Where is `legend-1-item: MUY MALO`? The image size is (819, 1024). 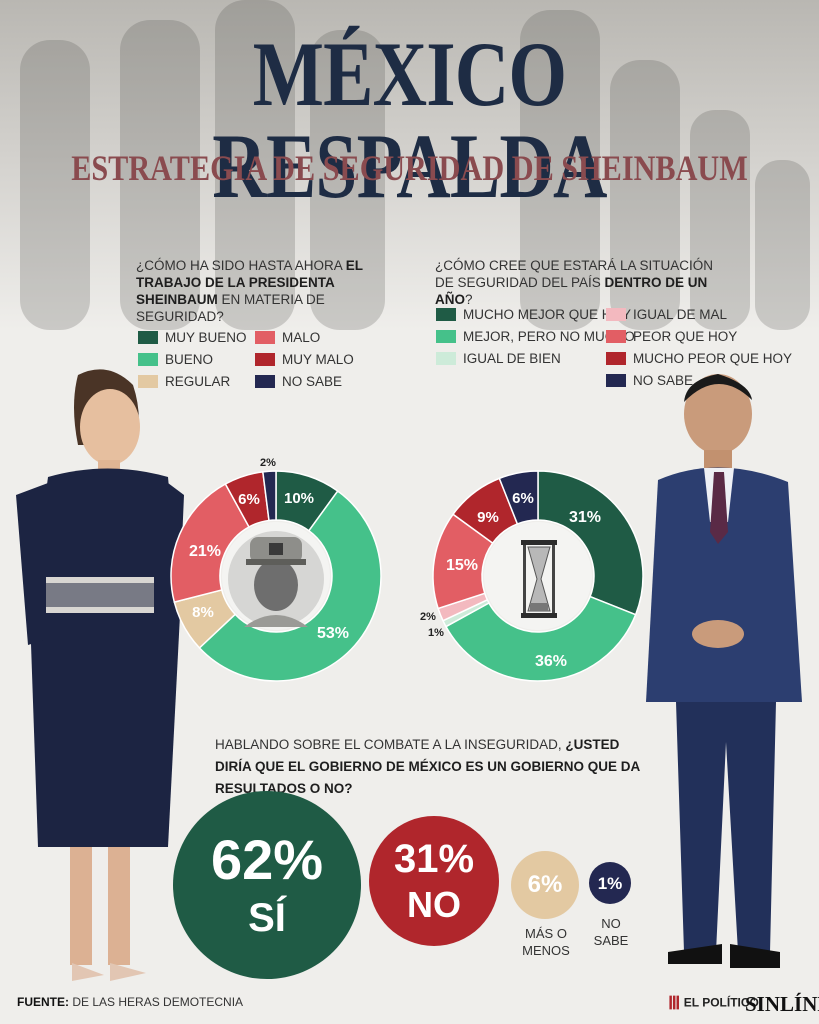
legend-1-item: MUY MALO is located at coordinates (304, 359).